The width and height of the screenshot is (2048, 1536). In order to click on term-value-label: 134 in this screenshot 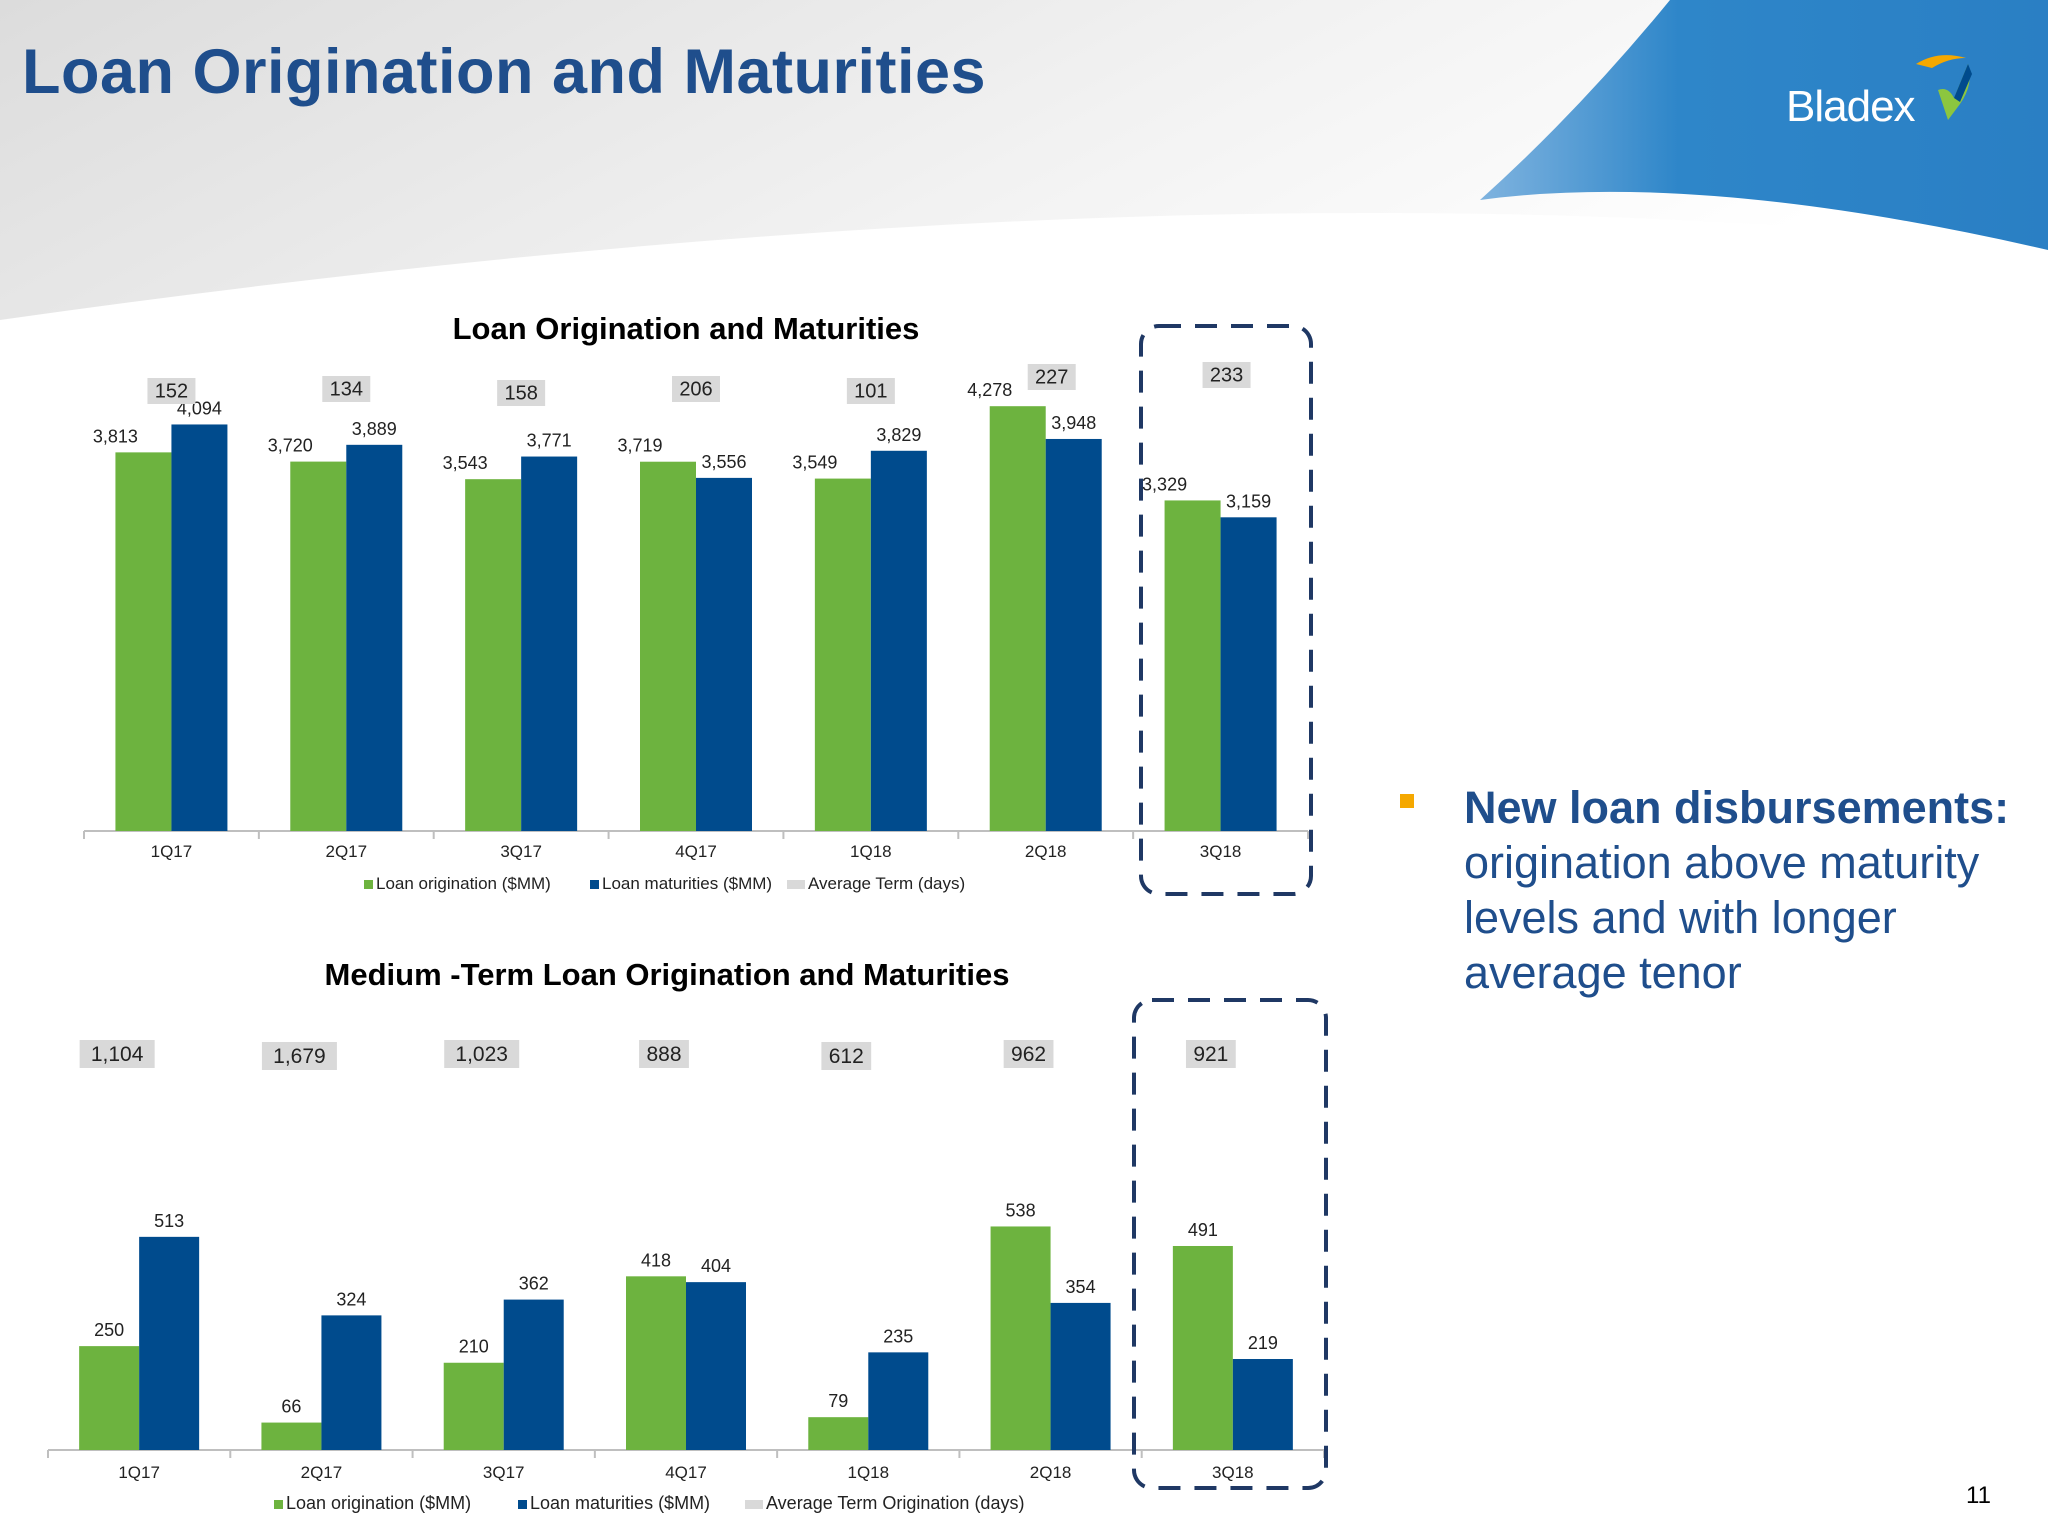, I will do `click(346, 390)`.